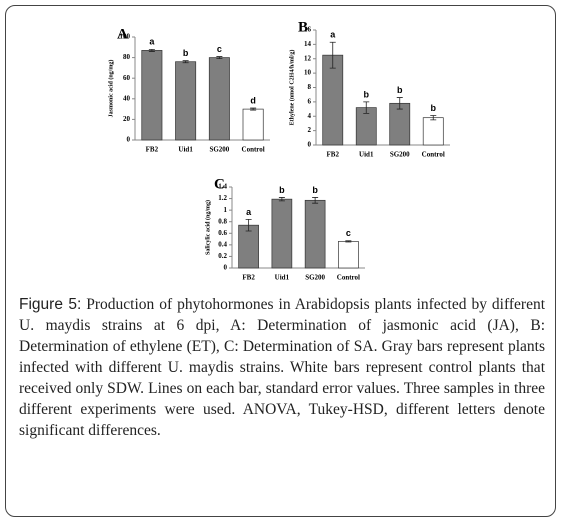 The image size is (564, 525). Describe the element at coordinates (253, 100) in the screenshot. I see `significance-letter: d` at that location.